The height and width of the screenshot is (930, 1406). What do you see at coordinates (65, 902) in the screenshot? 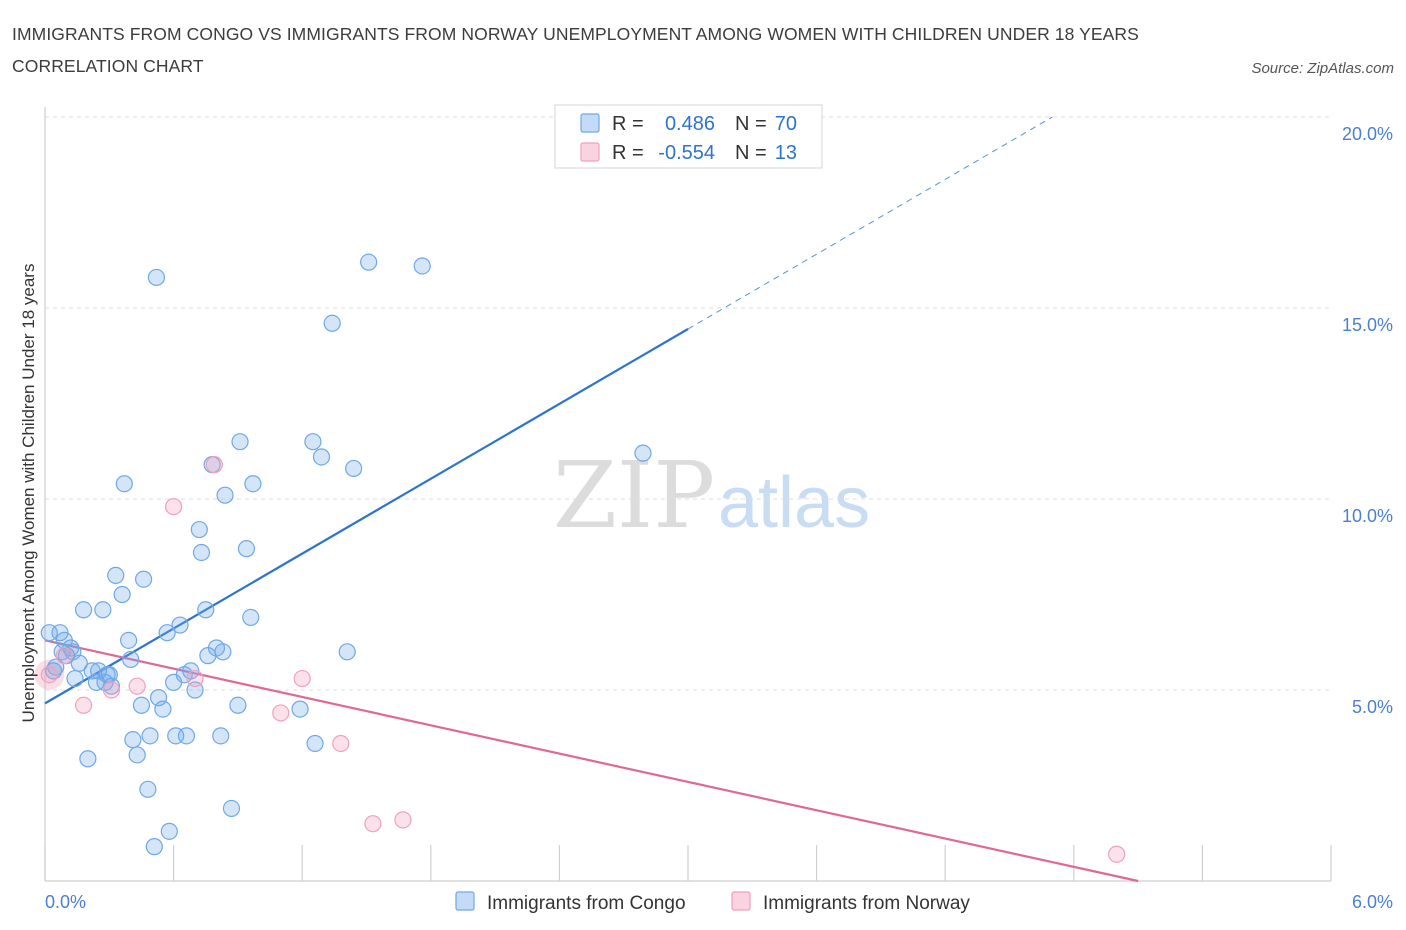
I see `x-tick-label: 0.0%` at bounding box center [65, 902].